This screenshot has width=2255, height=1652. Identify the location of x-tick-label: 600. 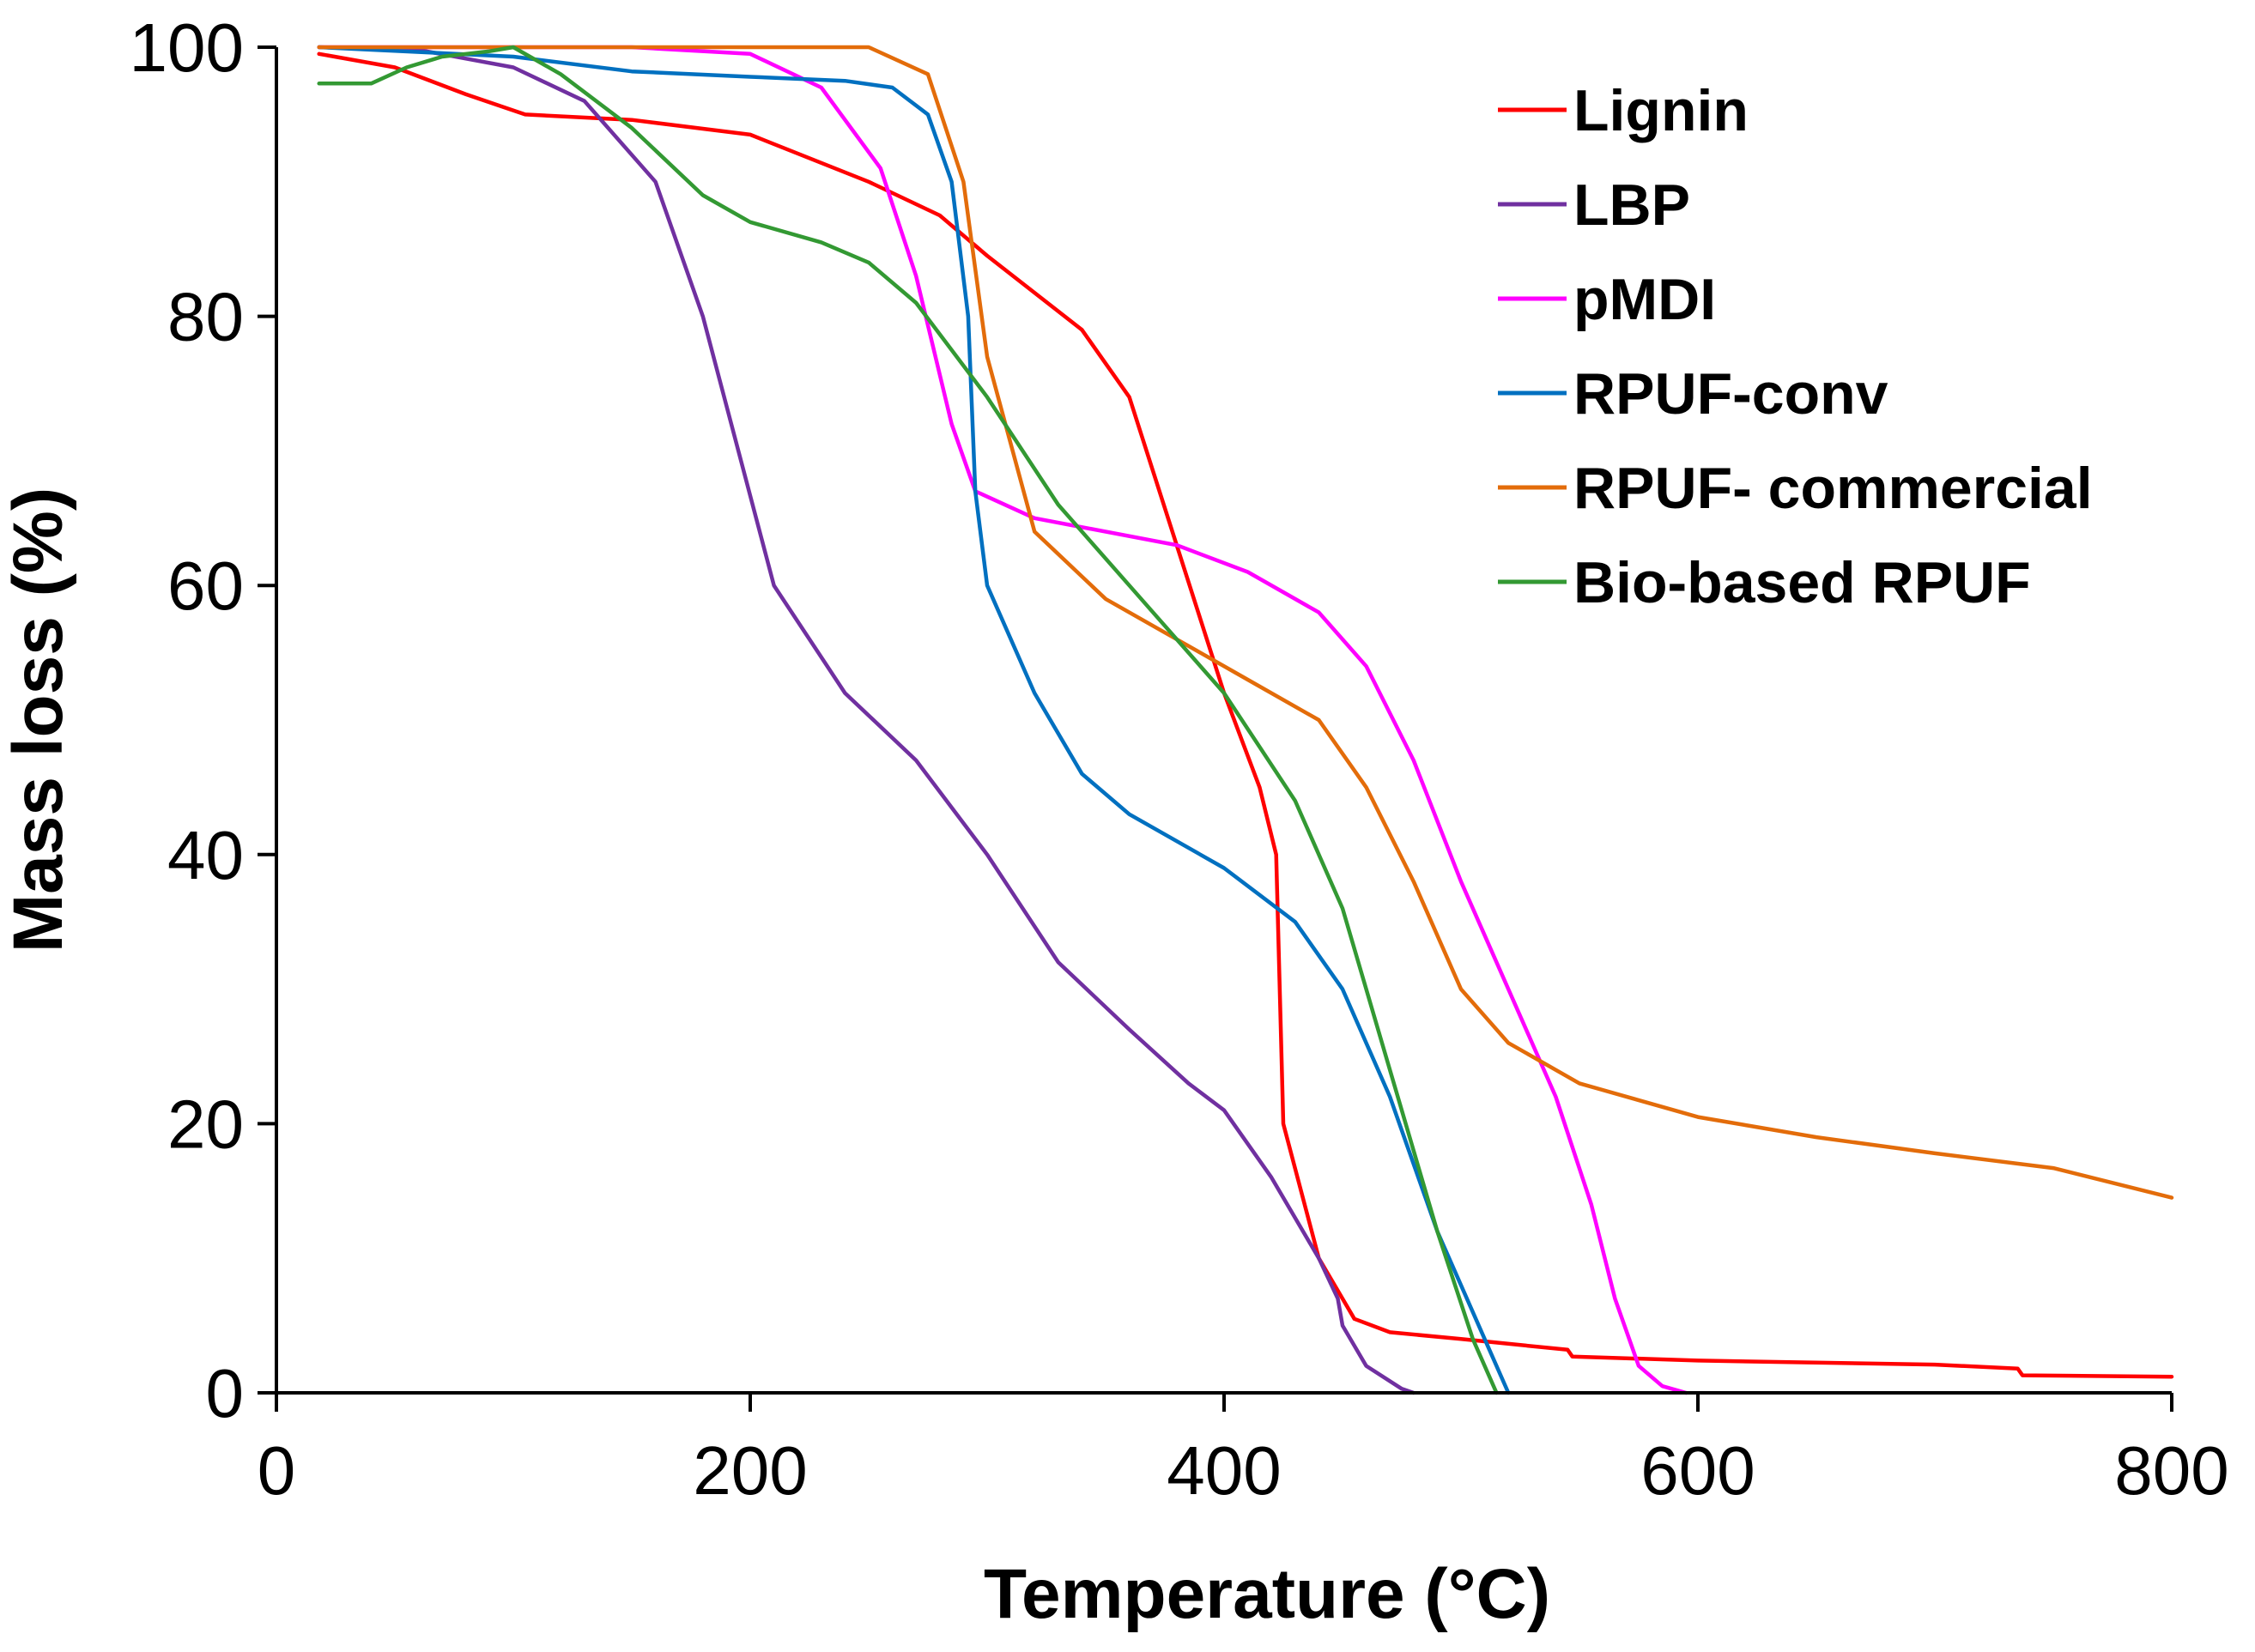
(1697, 1470).